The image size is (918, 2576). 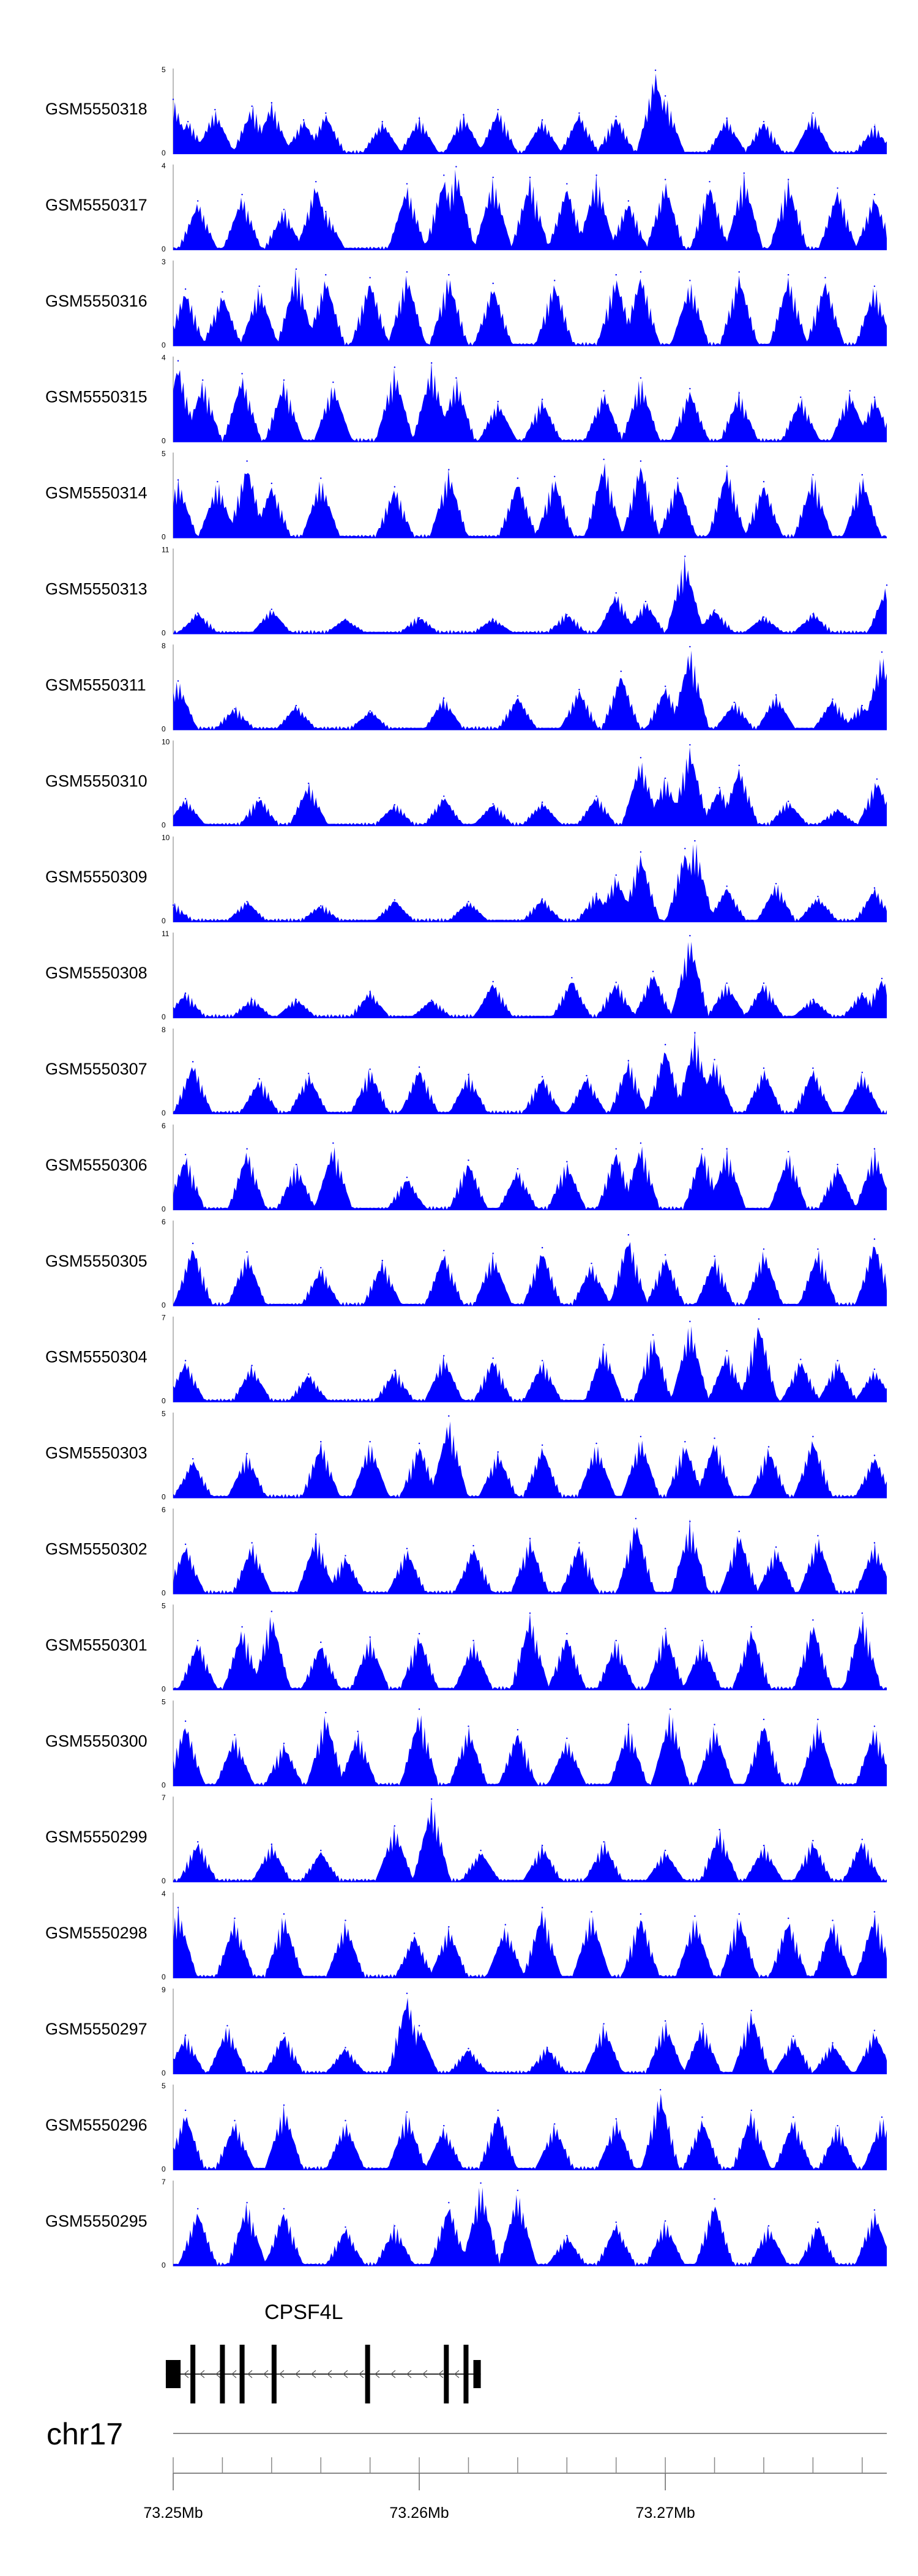 I want to click on track-label: GSM5550305, so click(x=96, y=1261).